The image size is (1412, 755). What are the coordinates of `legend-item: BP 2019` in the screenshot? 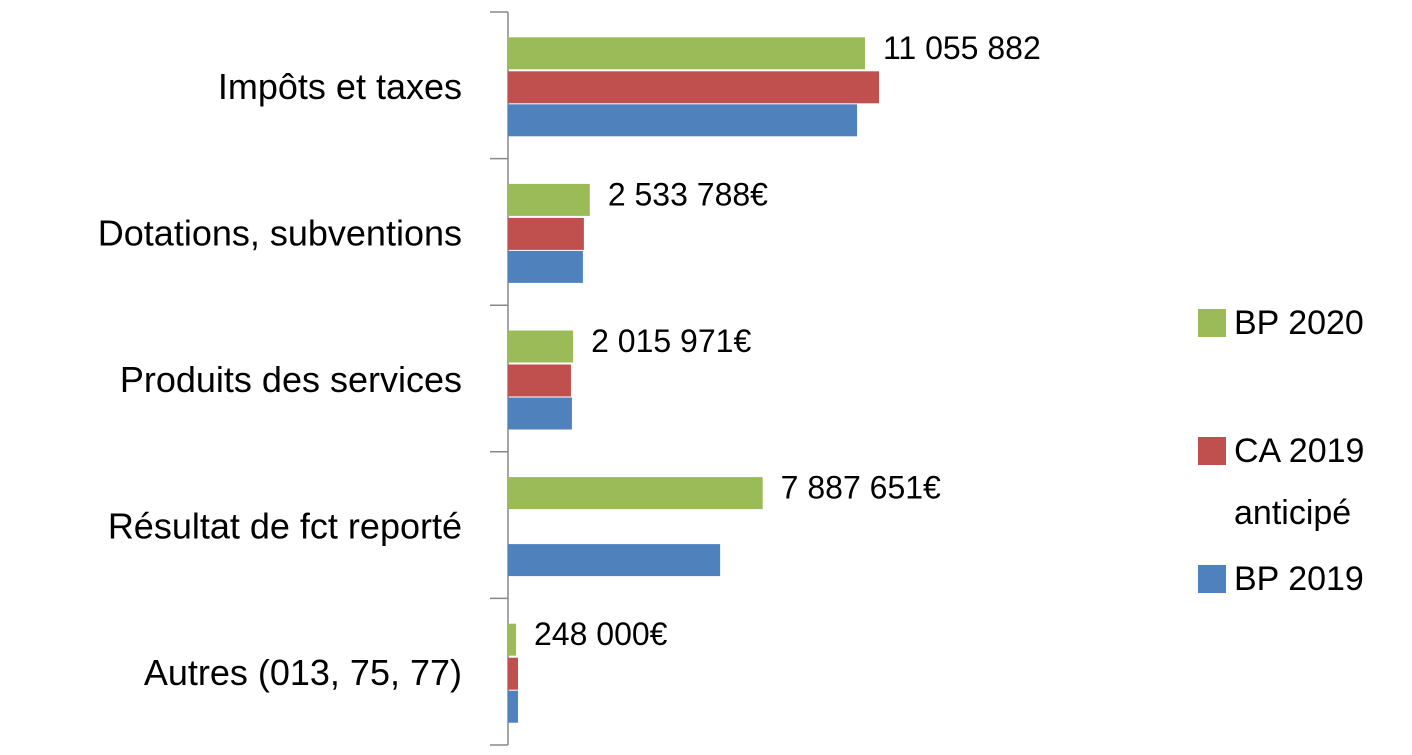 It's located at (1298, 579).